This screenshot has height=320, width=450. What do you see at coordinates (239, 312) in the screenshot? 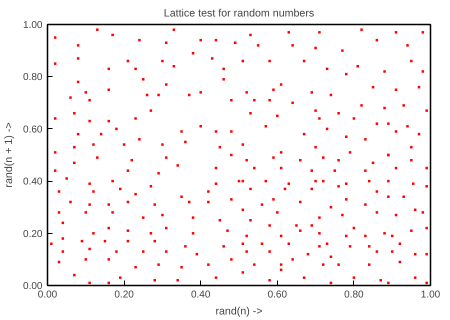
I see `x-axis-title: rand(n) ->` at bounding box center [239, 312].